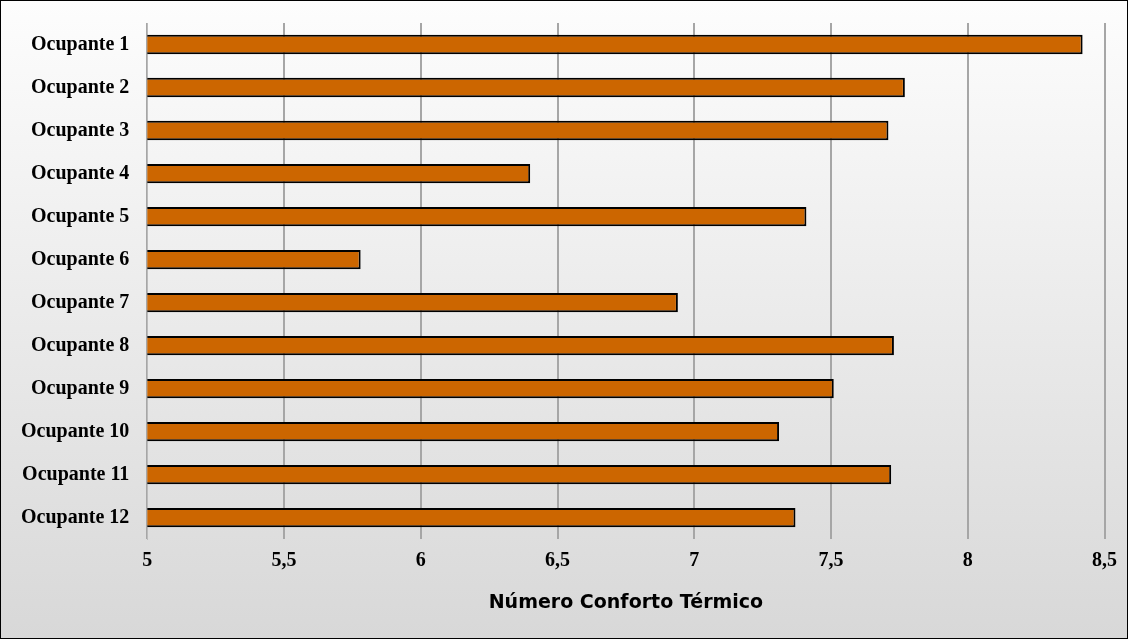 The height and width of the screenshot is (639, 1128). I want to click on y-tick-label: Ocupante 12, so click(75, 516).